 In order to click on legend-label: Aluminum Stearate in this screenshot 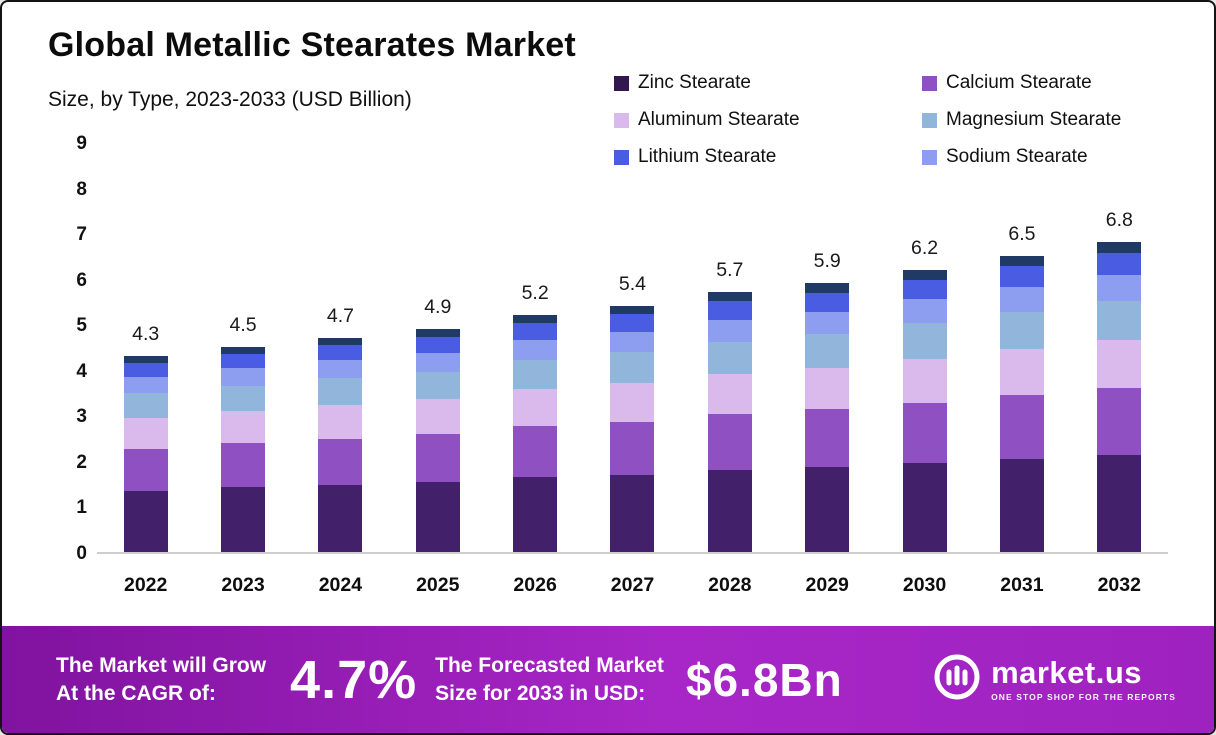, I will do `click(719, 119)`.